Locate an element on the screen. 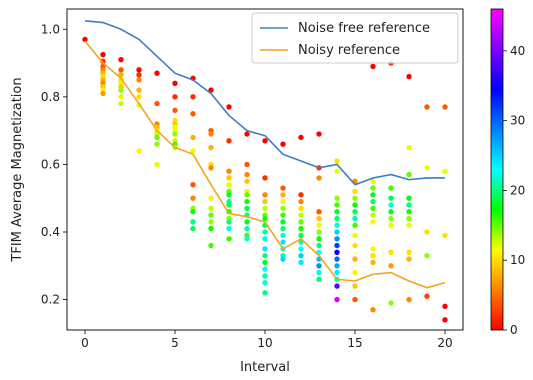 The image size is (533, 380). y-tick-label: 0.6 is located at coordinates (50, 164).